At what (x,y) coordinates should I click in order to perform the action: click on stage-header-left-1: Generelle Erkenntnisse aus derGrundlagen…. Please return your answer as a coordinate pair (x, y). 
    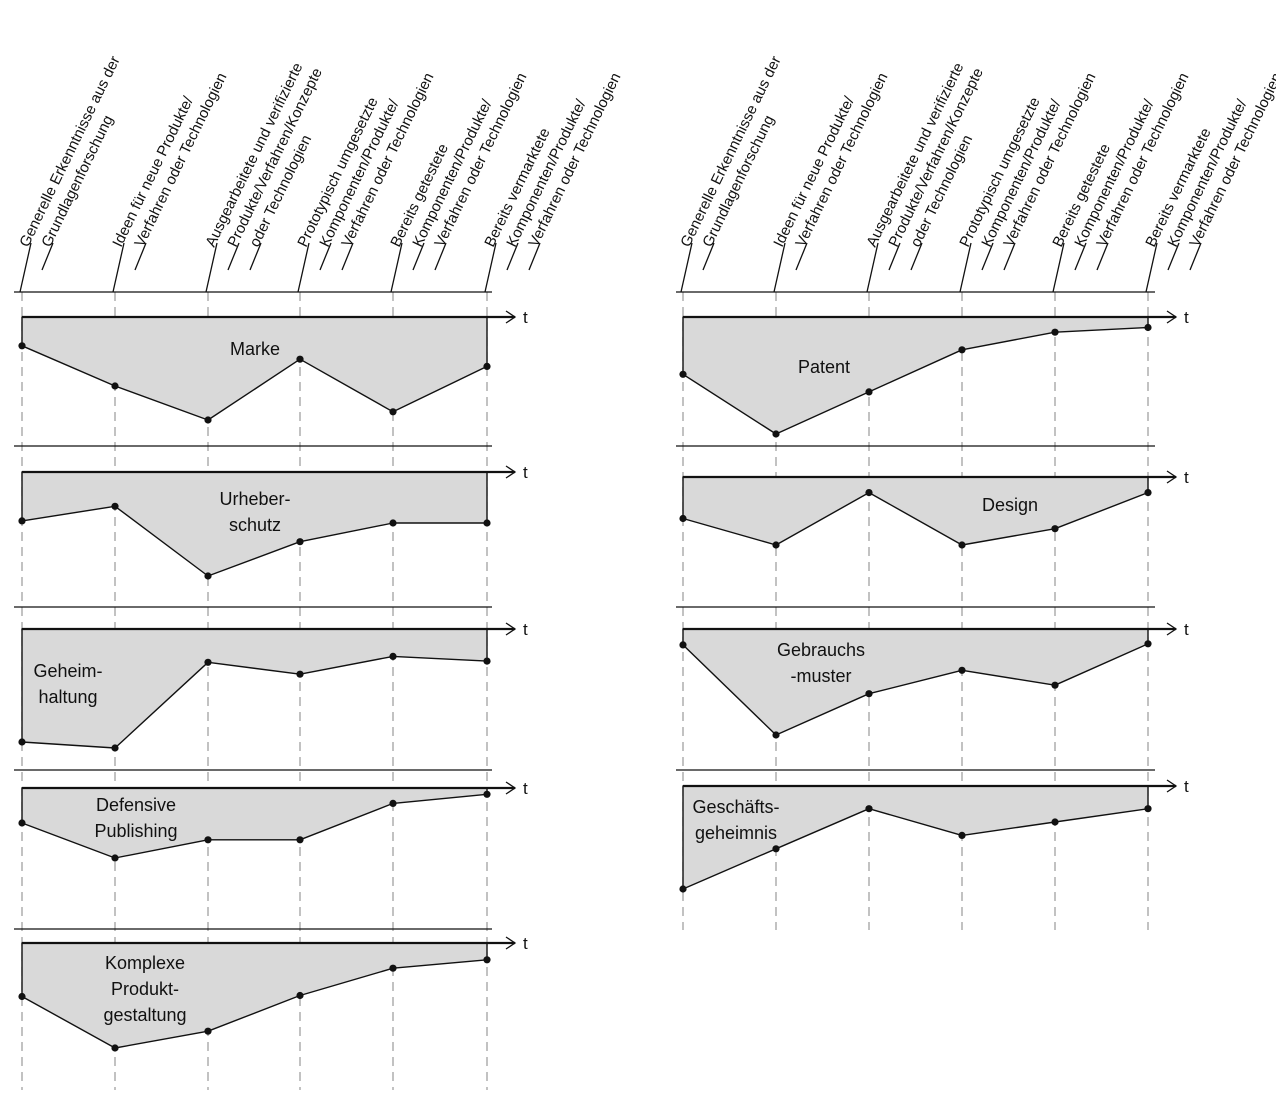
    Looking at the image, I should click on (70, 173).